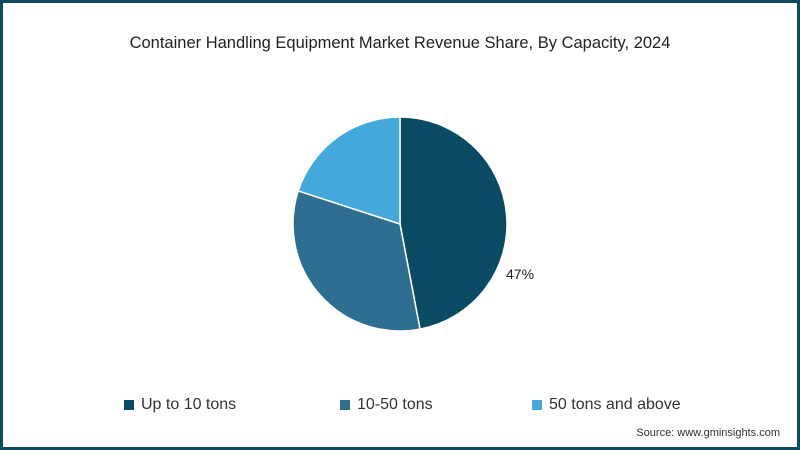 The width and height of the screenshot is (800, 450). Describe the element at coordinates (615, 404) in the screenshot. I see `legend-label: 50 tons and above` at that location.